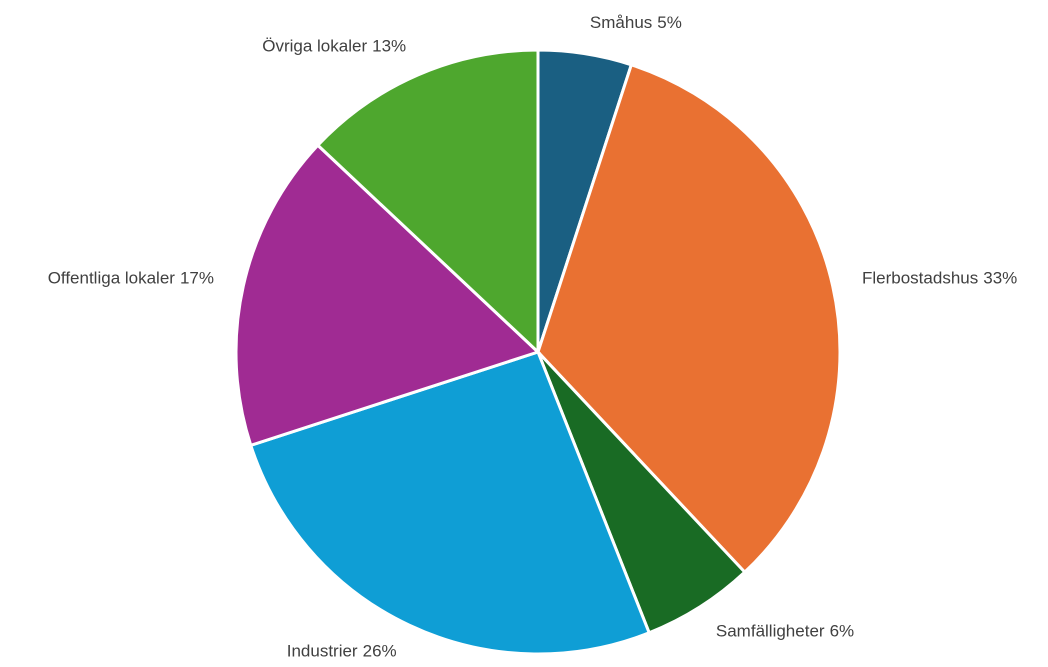 The width and height of the screenshot is (1048, 667). I want to click on value-label: 33%, so click(1000, 278).